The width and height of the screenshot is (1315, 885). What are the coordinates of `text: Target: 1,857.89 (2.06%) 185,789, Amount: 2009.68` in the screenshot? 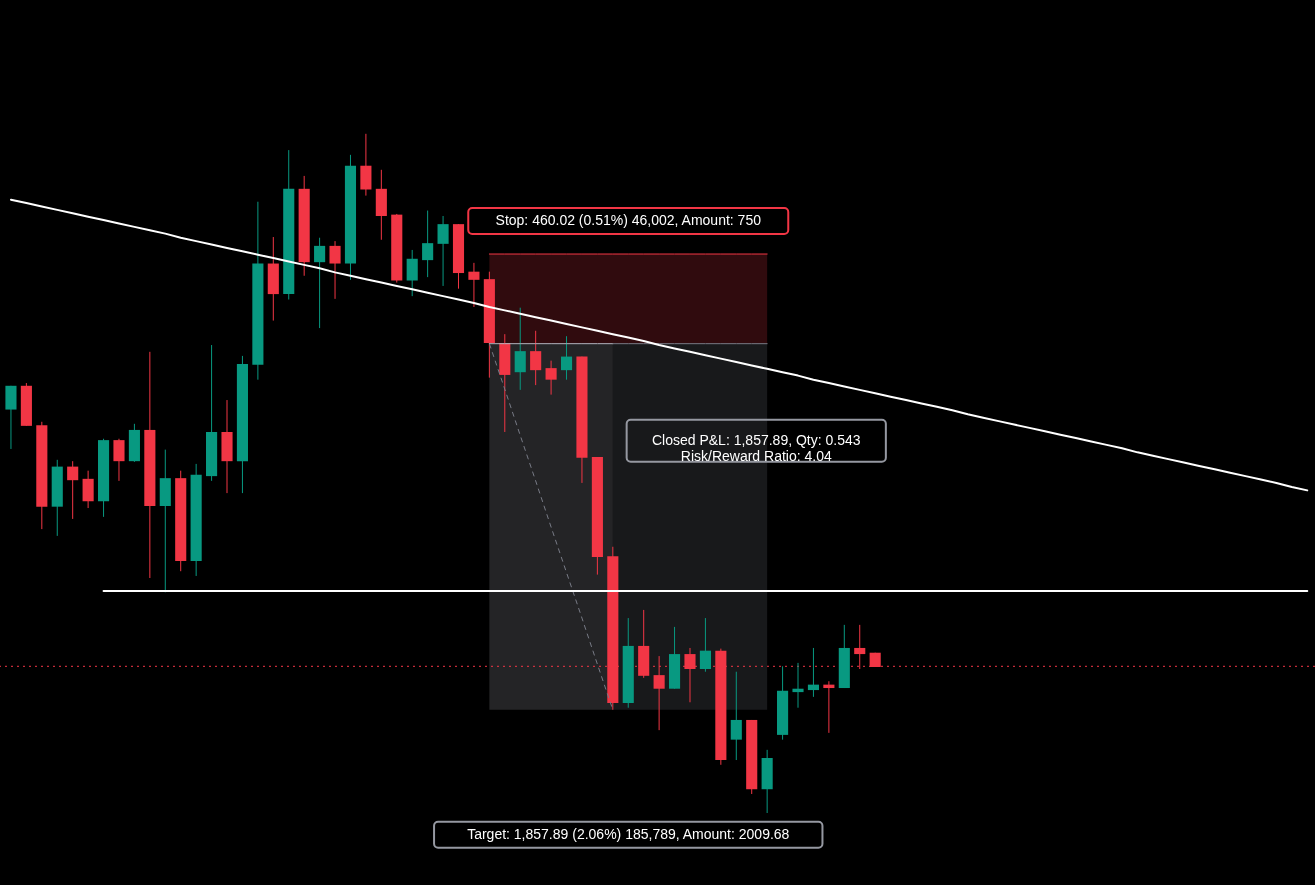 It's located at (628, 833).